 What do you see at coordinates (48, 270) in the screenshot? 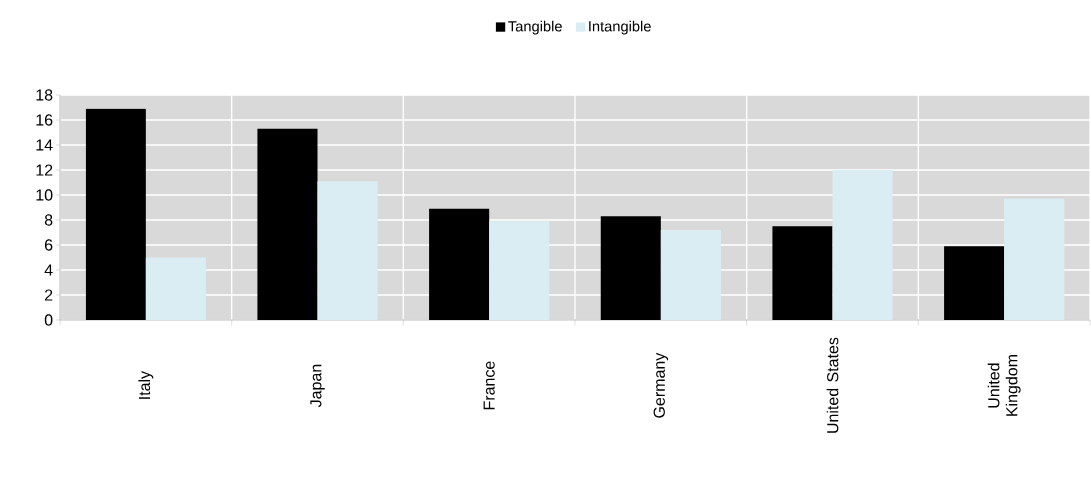
I see `y-tick-label: 4` at bounding box center [48, 270].